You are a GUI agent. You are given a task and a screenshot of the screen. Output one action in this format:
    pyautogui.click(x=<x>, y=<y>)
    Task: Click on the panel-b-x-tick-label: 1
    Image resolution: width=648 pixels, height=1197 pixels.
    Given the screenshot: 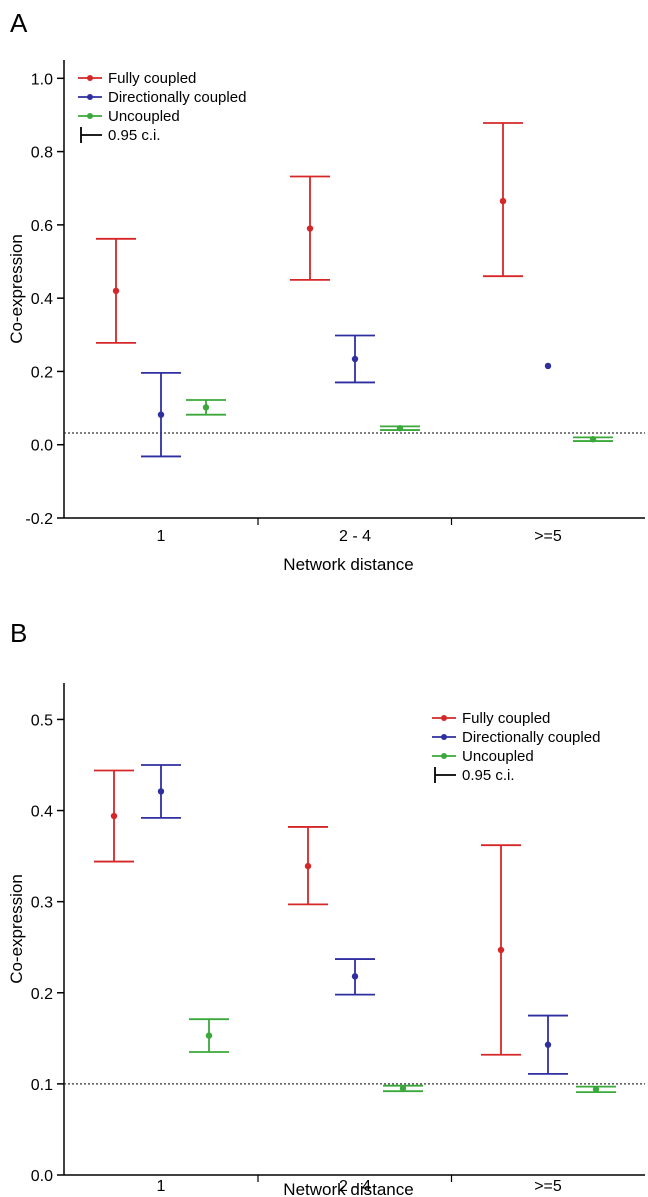 What is the action you would take?
    pyautogui.click(x=161, y=1186)
    